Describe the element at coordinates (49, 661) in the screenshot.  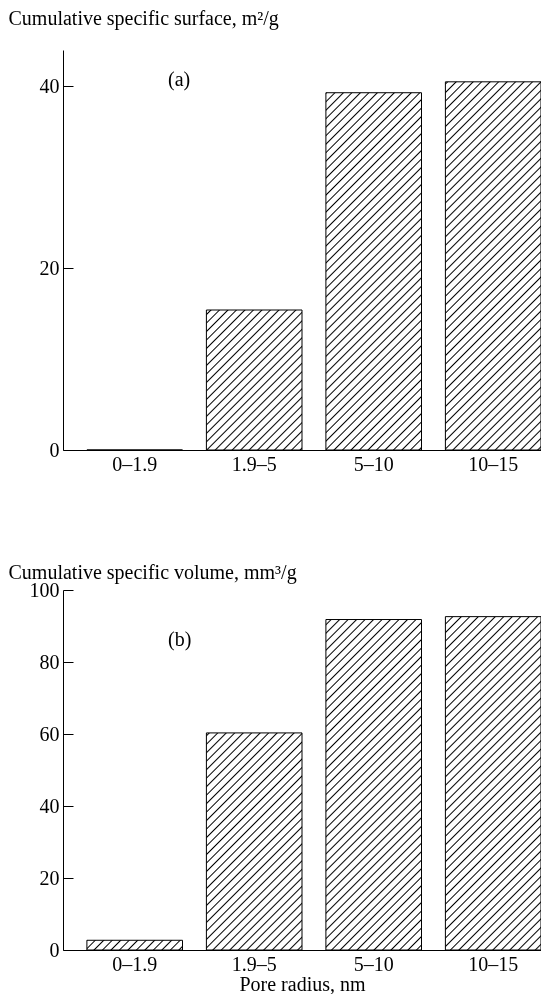
I see `y-tick-label: 80` at that location.